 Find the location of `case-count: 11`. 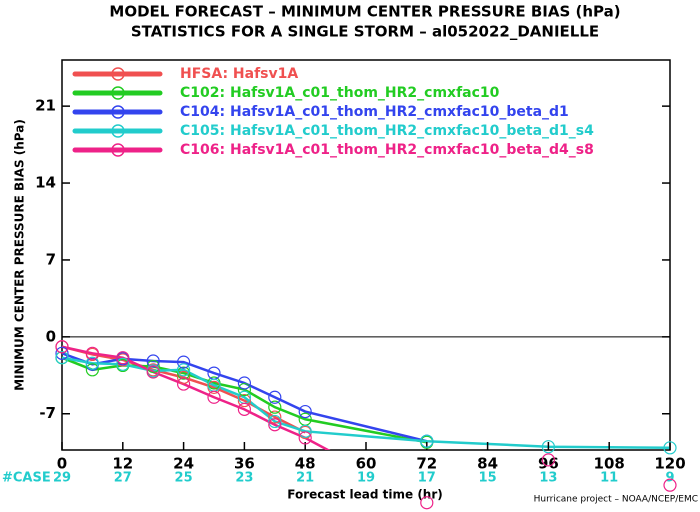

case-count: 11 is located at coordinates (609, 478).